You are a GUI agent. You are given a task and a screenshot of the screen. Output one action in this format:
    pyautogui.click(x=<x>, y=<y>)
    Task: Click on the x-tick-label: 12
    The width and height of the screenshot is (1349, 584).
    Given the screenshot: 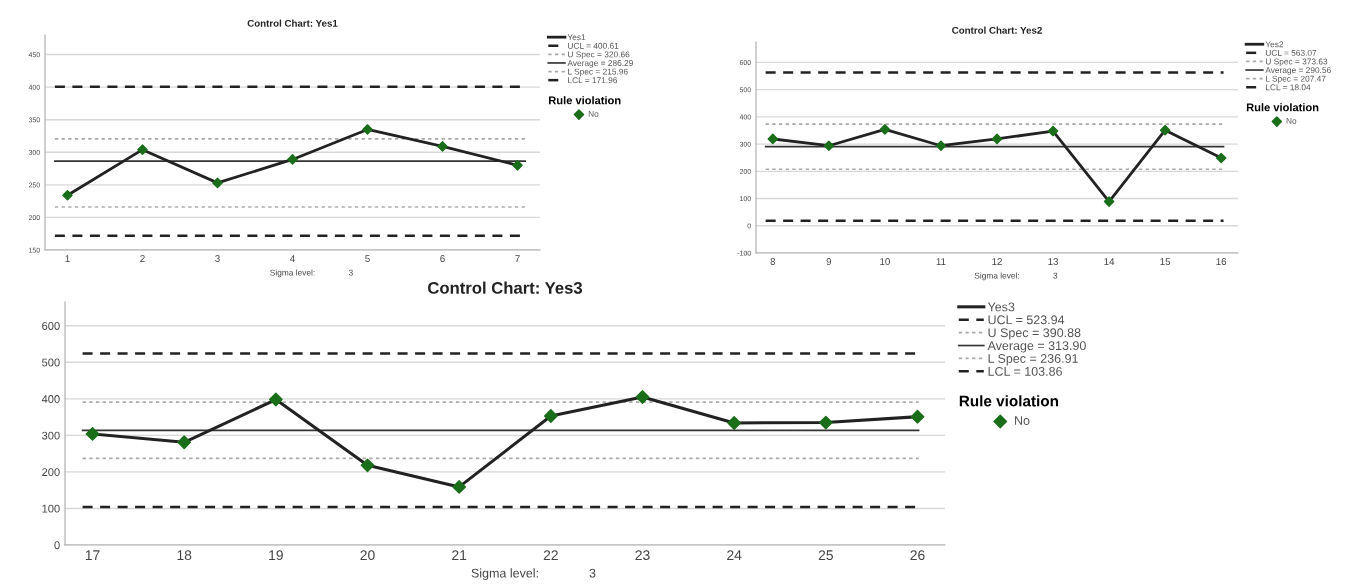 What is the action you would take?
    pyautogui.click(x=997, y=261)
    